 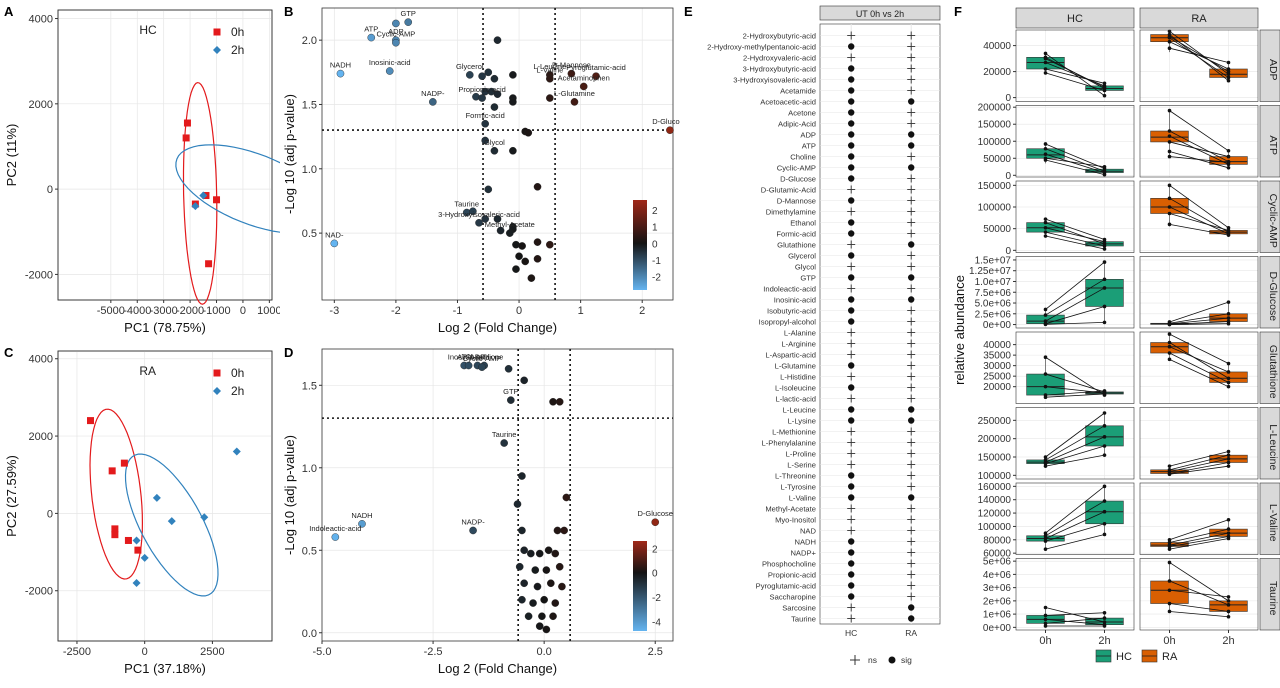 What do you see at coordinates (798, 343) in the screenshot?
I see `row-label: L-Arginine` at bounding box center [798, 343].